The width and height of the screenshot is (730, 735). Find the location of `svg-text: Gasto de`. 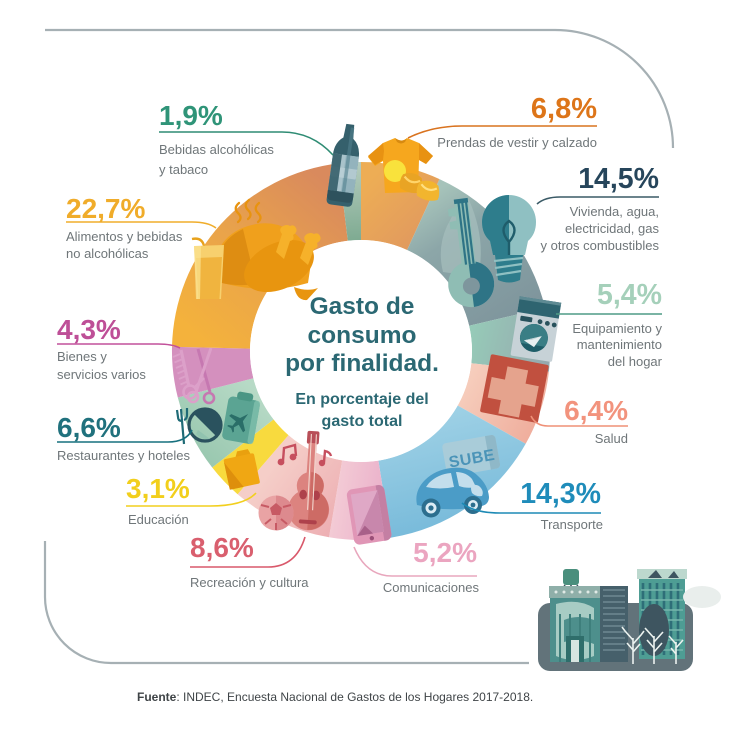

svg-text: Gasto de is located at coordinates (362, 306).